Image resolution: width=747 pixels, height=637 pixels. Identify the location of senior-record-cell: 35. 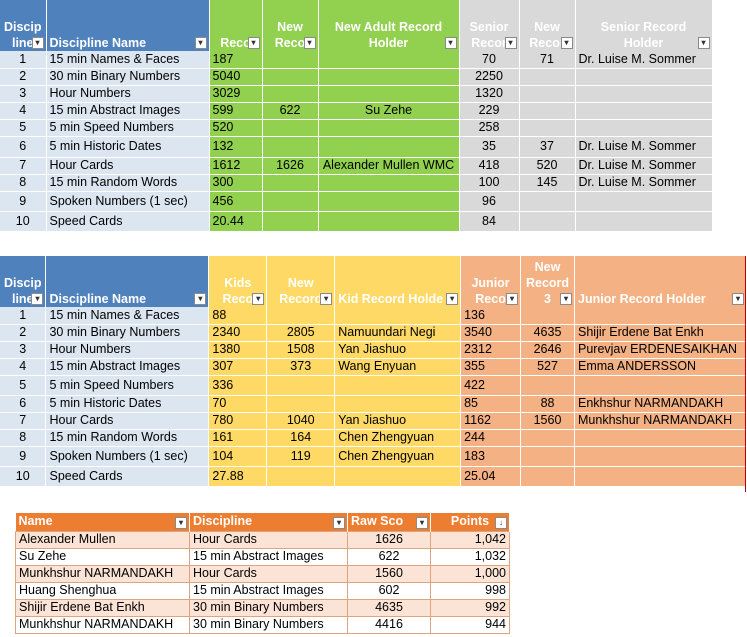
(489, 147).